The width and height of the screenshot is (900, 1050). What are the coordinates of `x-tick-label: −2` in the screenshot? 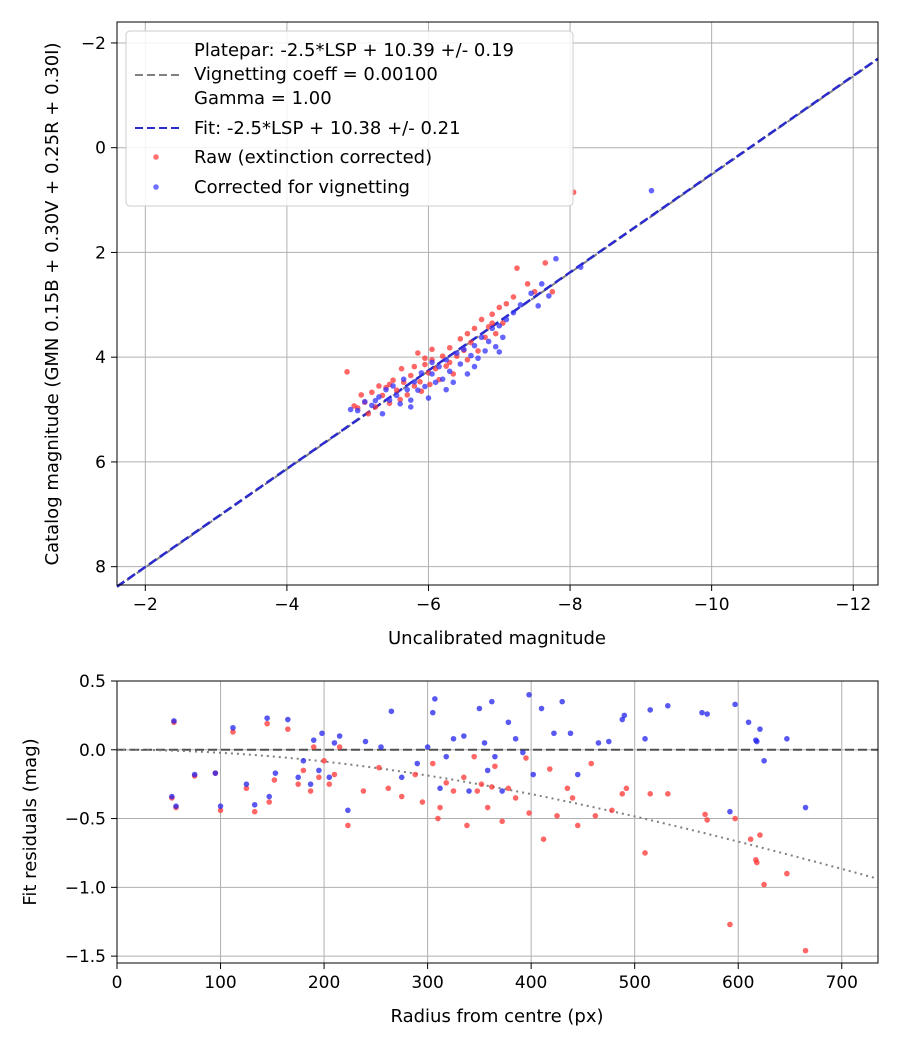 It's located at (145, 605).